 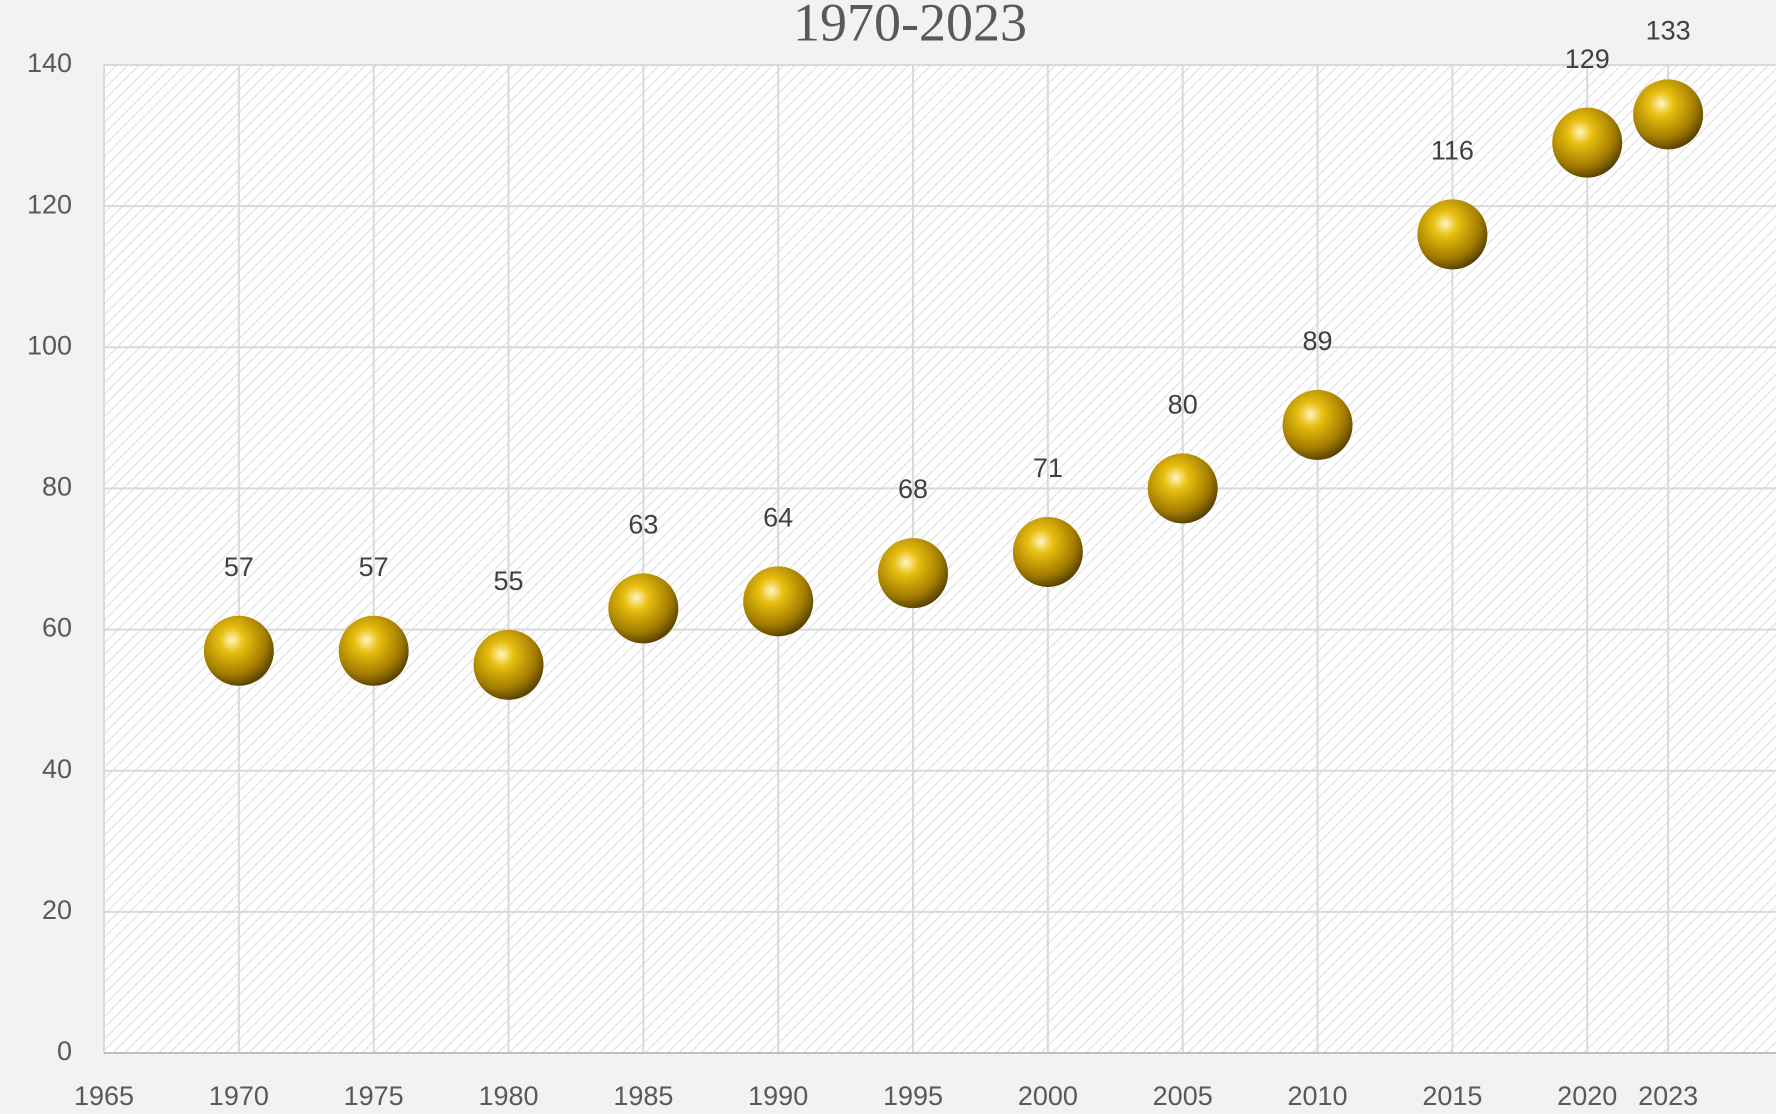 What do you see at coordinates (239, 1096) in the screenshot?
I see `x-tick-label: 1970` at bounding box center [239, 1096].